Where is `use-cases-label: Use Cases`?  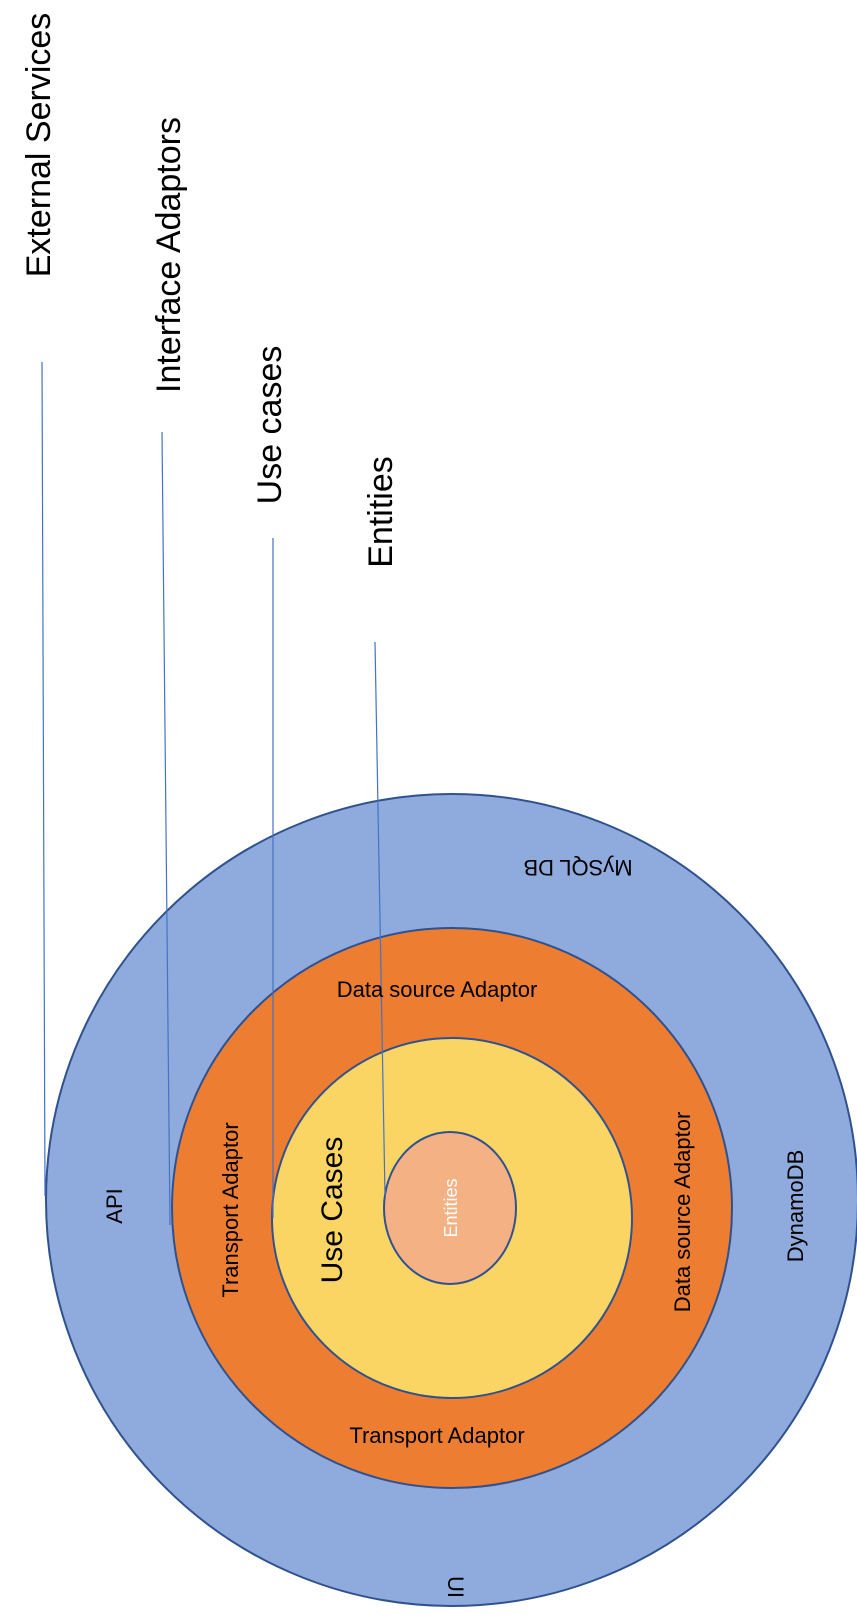
use-cases-label: Use Cases is located at coordinates (332, 1210).